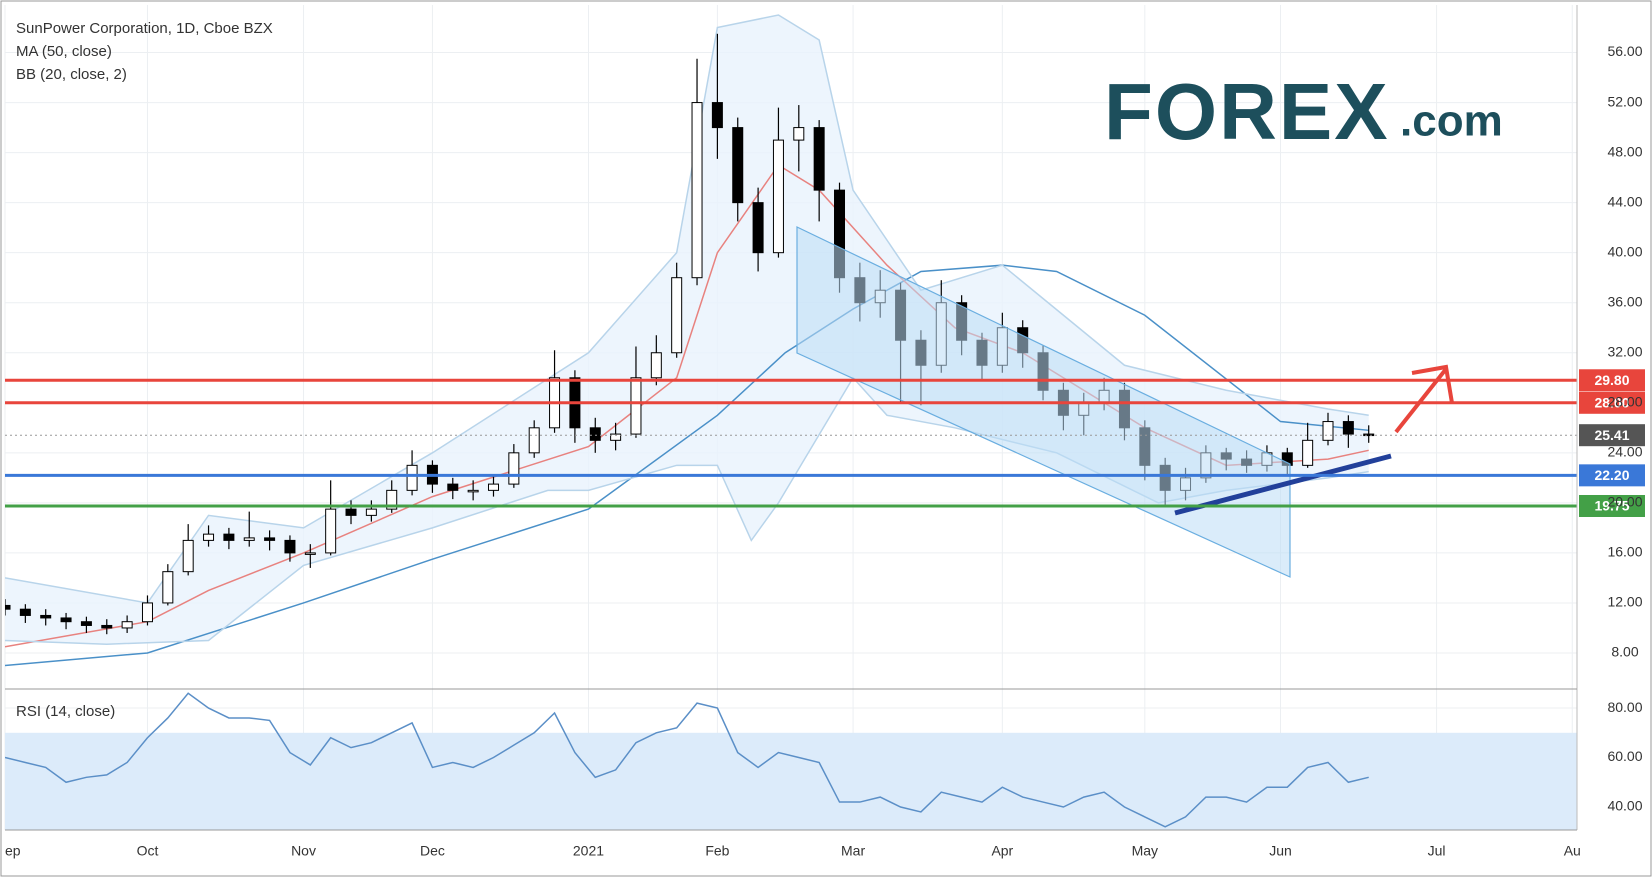  What do you see at coordinates (1624, 151) in the screenshot?
I see `y-tick-label: 48.00` at bounding box center [1624, 151].